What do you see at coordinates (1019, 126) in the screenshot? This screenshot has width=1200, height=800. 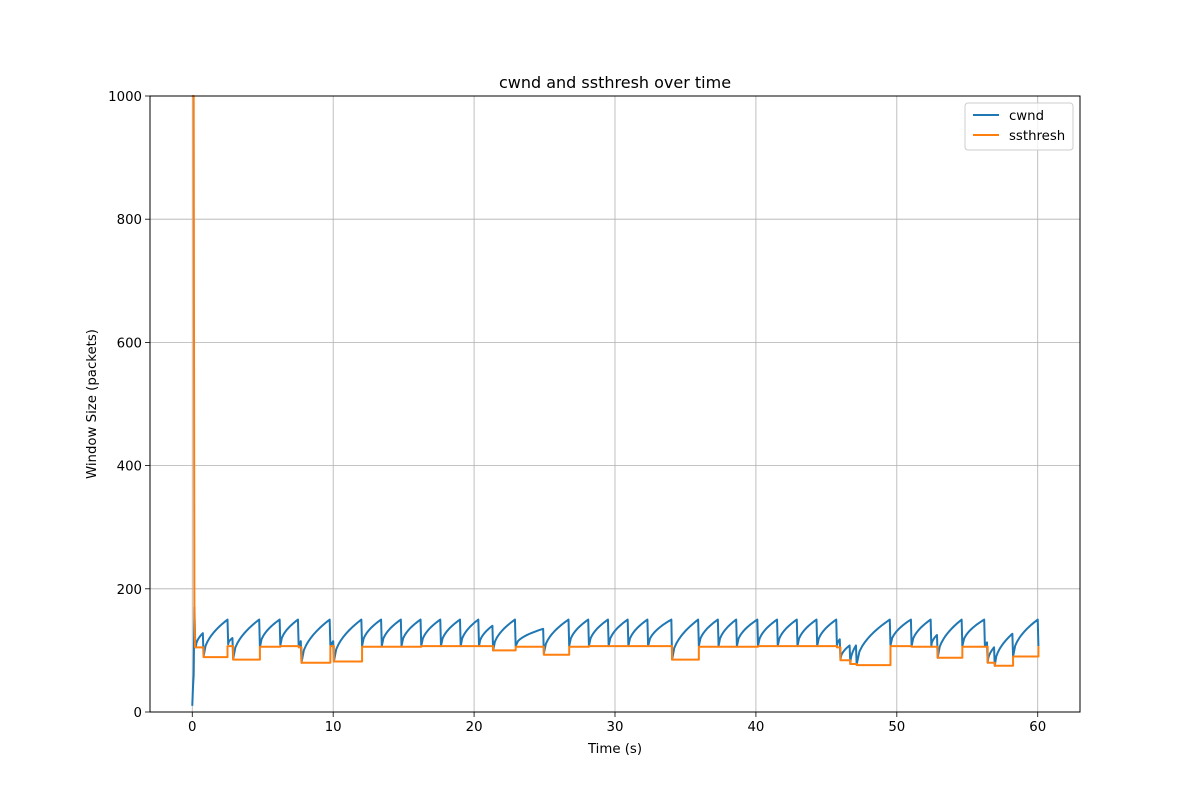 I see `legend: cwnd ssthresh` at bounding box center [1019, 126].